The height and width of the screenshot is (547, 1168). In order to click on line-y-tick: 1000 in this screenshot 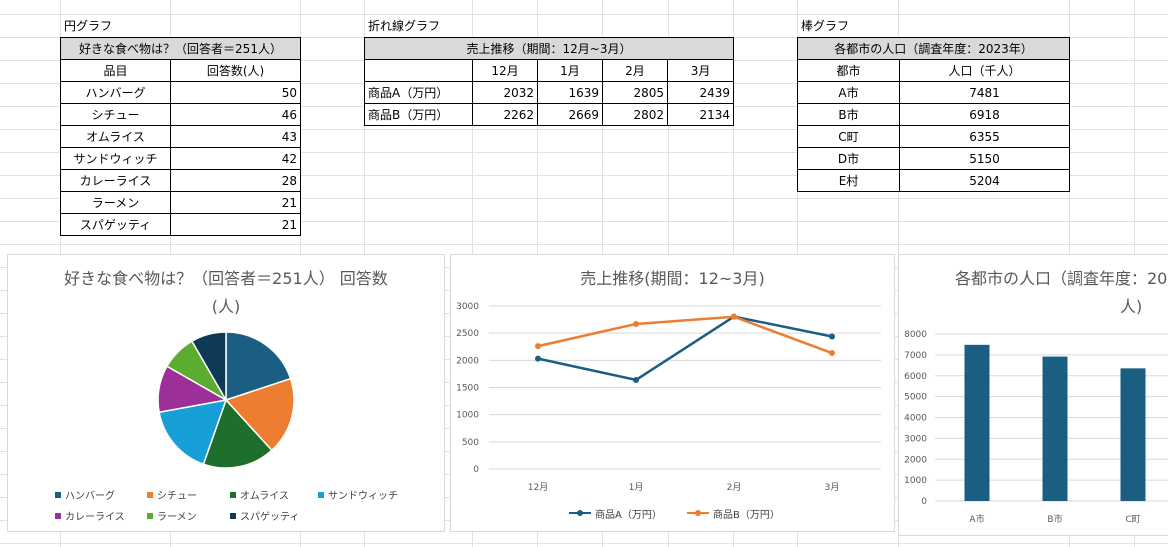, I will do `click(467, 416)`.